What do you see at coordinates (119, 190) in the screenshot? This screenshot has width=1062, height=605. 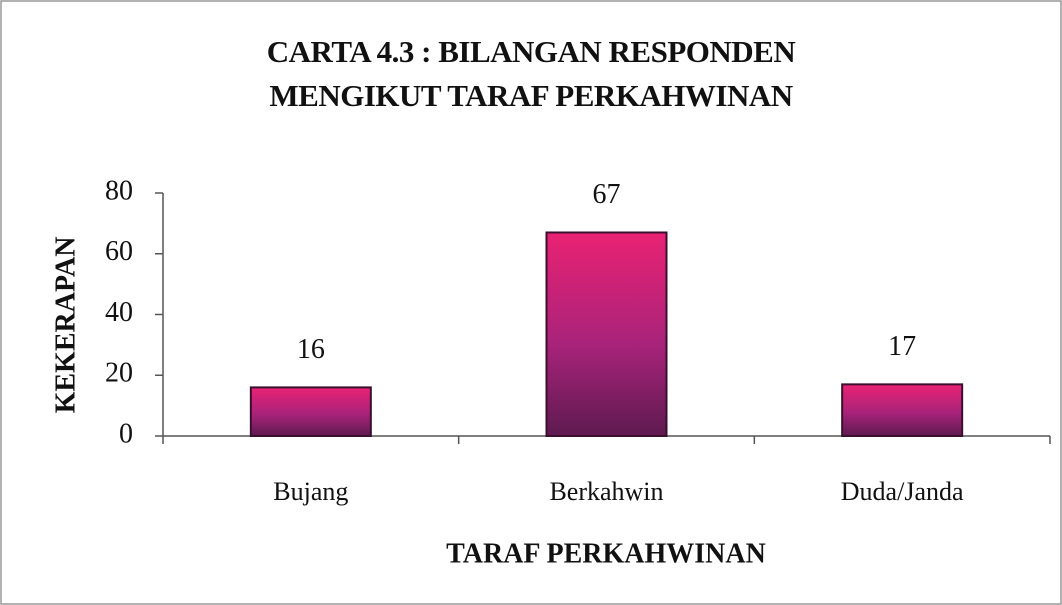 I see `y-tick-label: 80` at bounding box center [119, 190].